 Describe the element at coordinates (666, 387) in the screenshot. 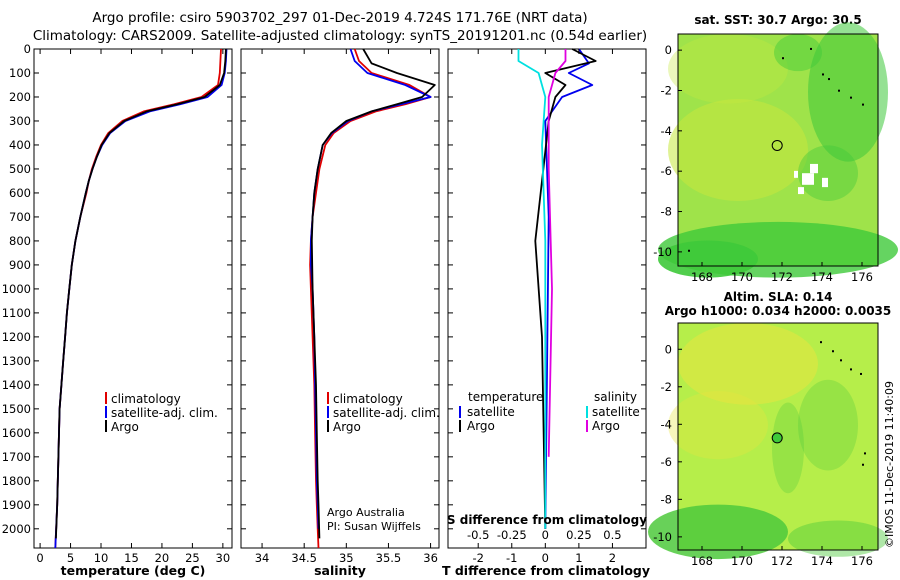

I see `sla-map-ytick-label-2: -2` at that location.